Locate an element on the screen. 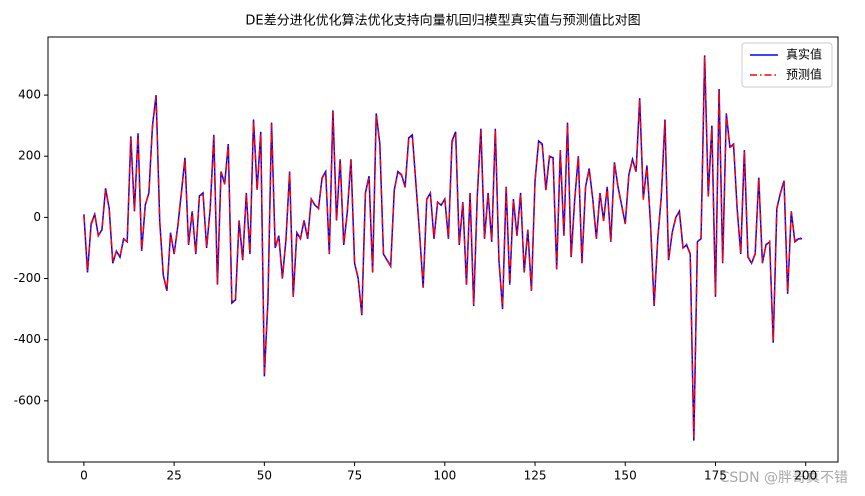 This screenshot has width=865, height=496. x-tick-label: 0 is located at coordinates (84, 476).